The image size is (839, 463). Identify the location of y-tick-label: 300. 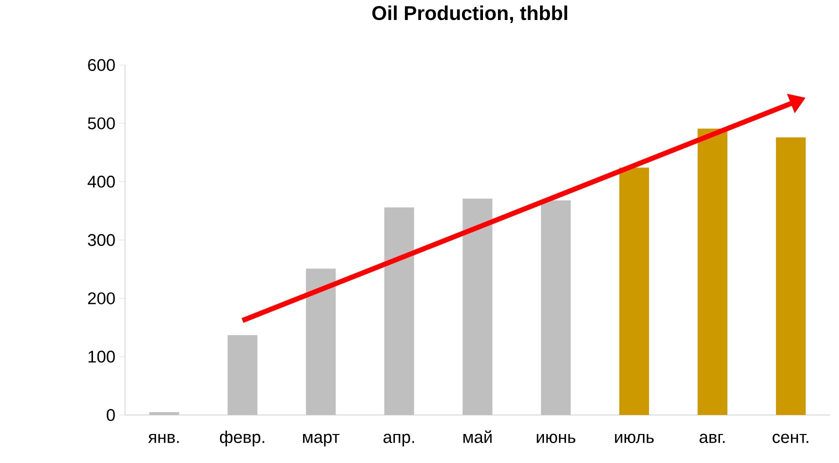
(101, 240).